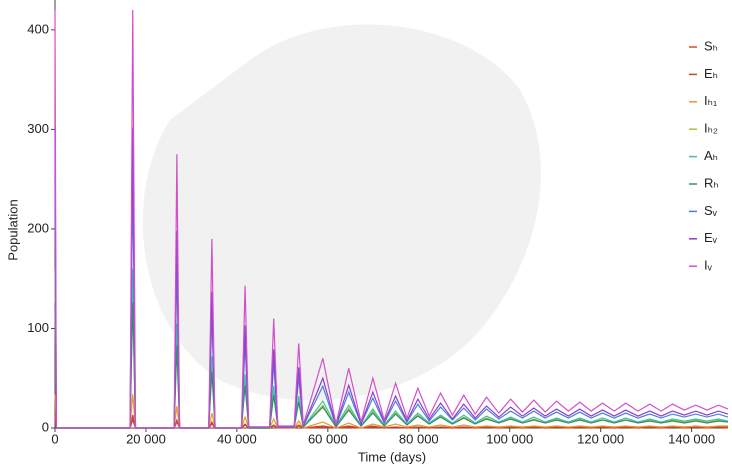 The width and height of the screenshot is (732, 468). Describe the element at coordinates (45, 426) in the screenshot. I see `y-tick-label: 0` at that location.